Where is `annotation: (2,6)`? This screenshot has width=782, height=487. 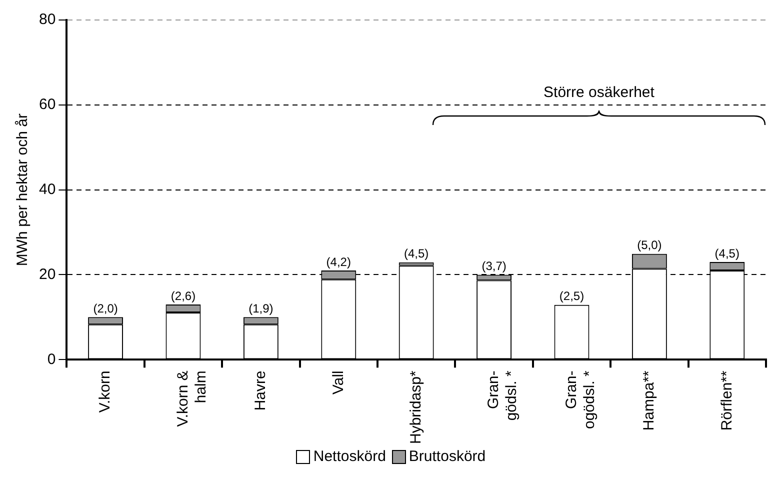 annotation: (2,6) is located at coordinates (183, 295).